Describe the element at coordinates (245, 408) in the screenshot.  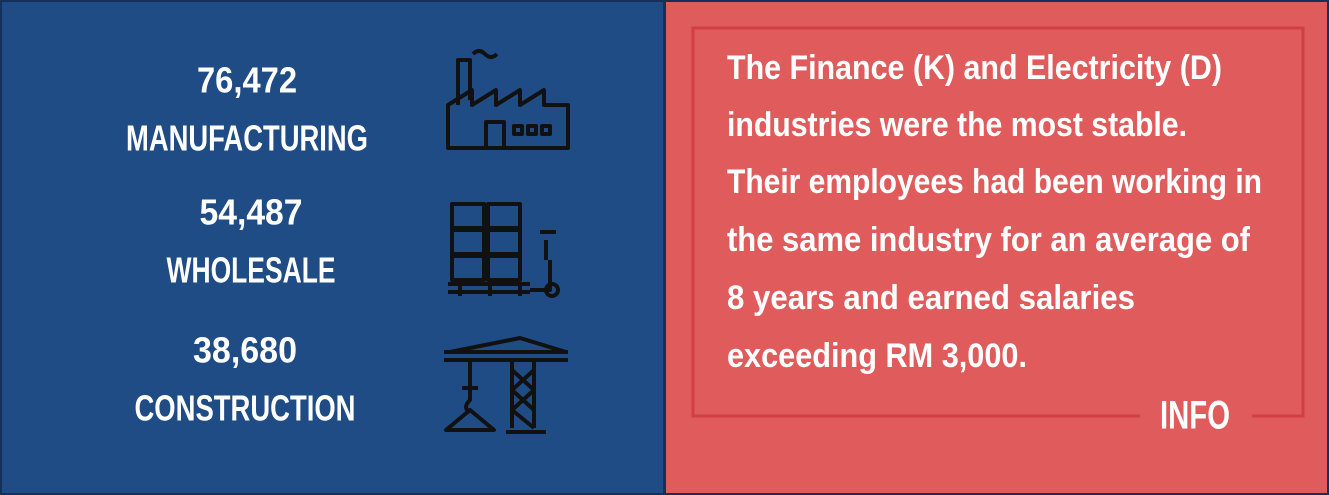
I see `stat-label: CONSTRUCTION` at that location.